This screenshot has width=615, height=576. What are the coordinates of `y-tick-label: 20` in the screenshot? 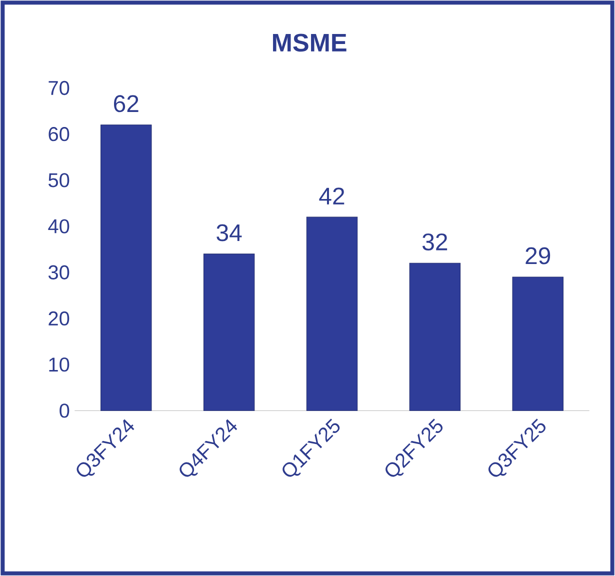 It's located at (59, 318).